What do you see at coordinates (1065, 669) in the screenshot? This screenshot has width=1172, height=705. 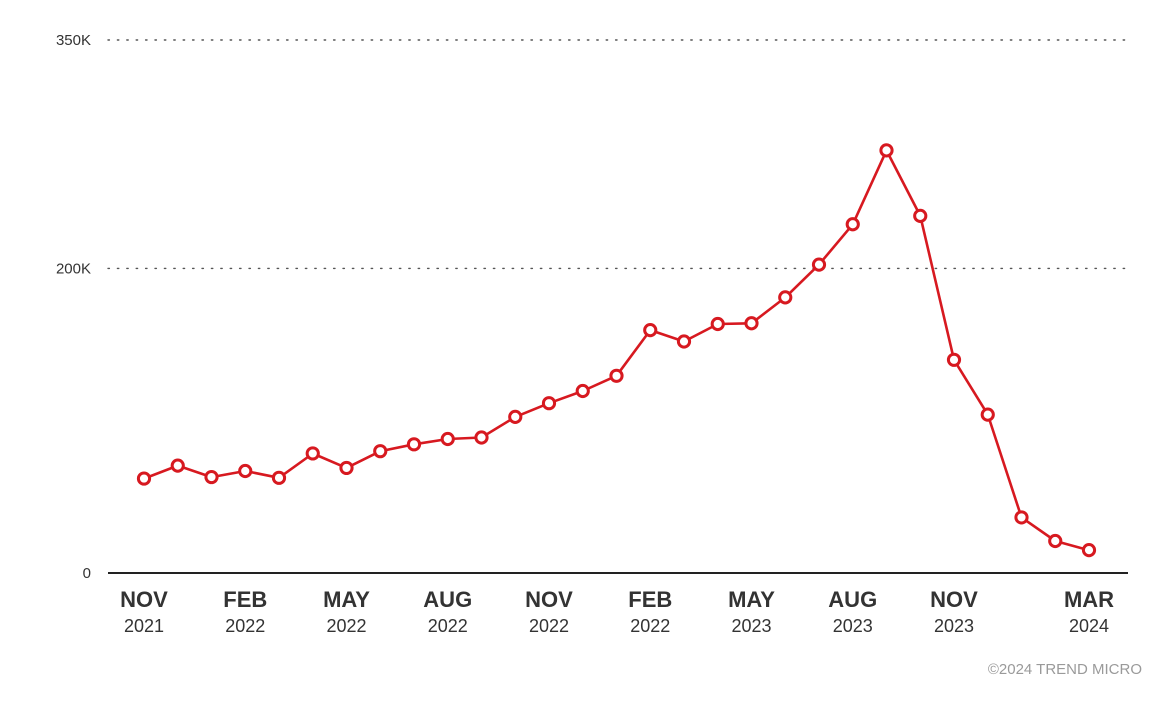 I see `copyright-credit: ©2024 TREND MICRO` at bounding box center [1065, 669].